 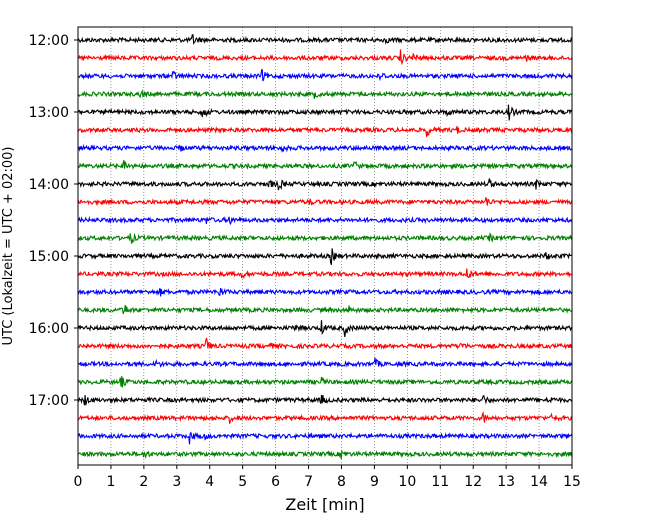 I want to click on x-axis-ticks: 0 1 2 3 4 5 6 7 8 9 10 11 12 13 14 15, so click(x=327, y=477).